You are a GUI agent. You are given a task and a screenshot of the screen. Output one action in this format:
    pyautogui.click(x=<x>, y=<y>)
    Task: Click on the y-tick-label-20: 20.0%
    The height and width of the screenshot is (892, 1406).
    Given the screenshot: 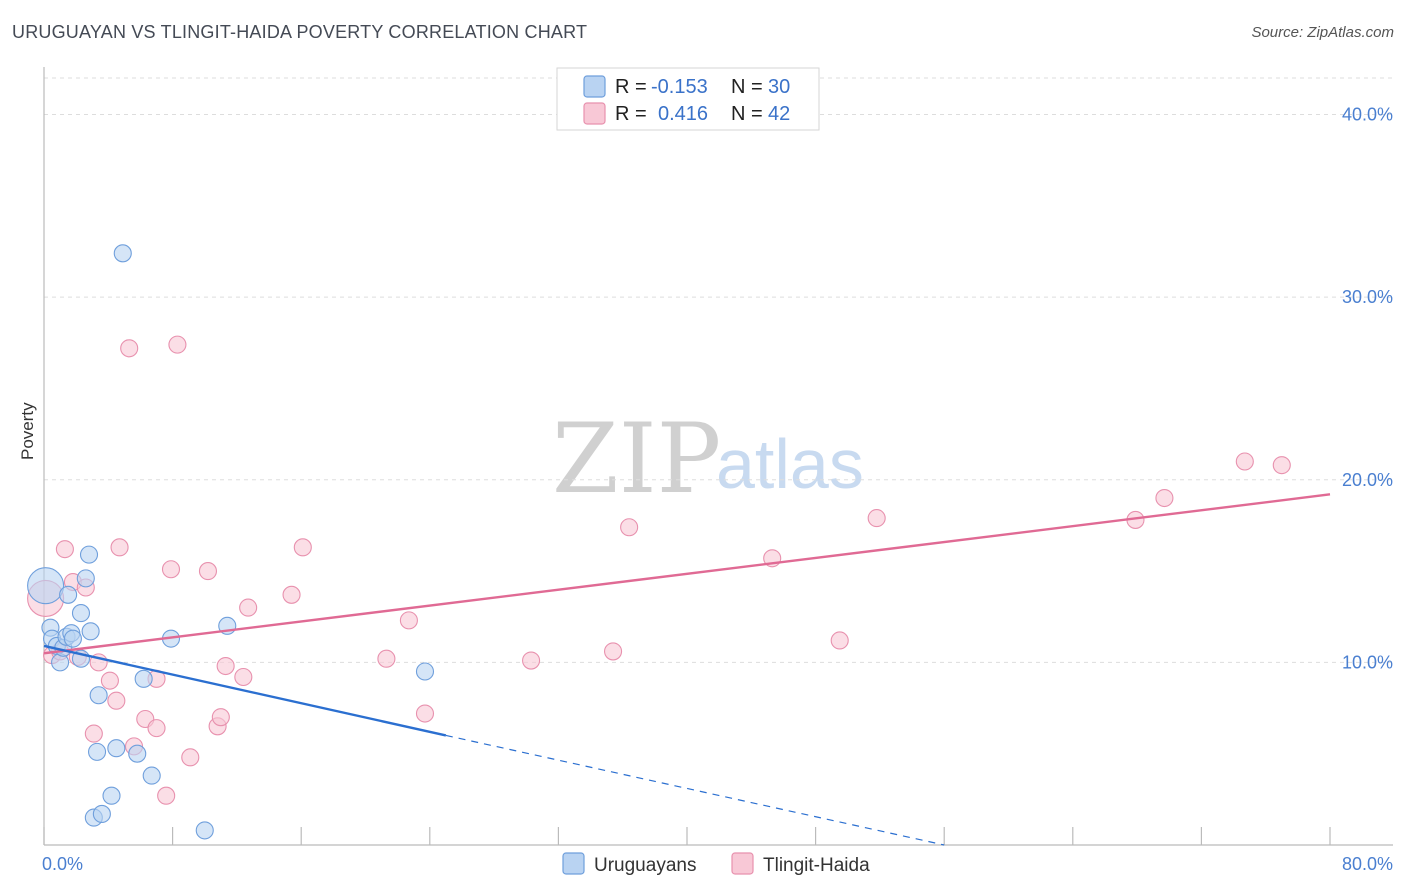 What is the action you would take?
    pyautogui.click(x=1367, y=480)
    